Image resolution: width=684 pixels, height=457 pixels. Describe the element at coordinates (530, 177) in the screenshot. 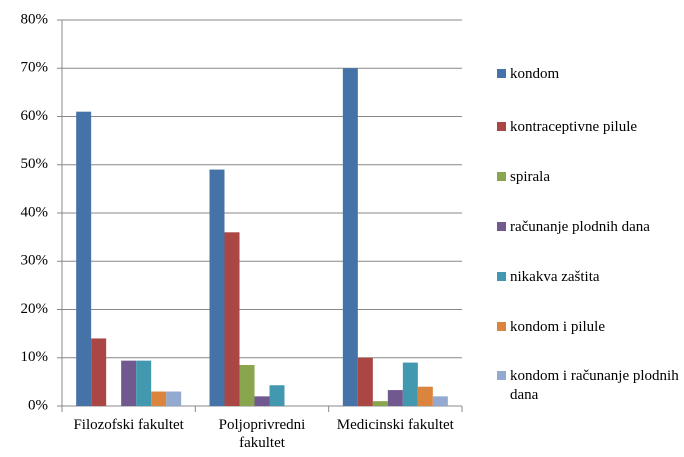

I see `legend-label: spirala` at that location.